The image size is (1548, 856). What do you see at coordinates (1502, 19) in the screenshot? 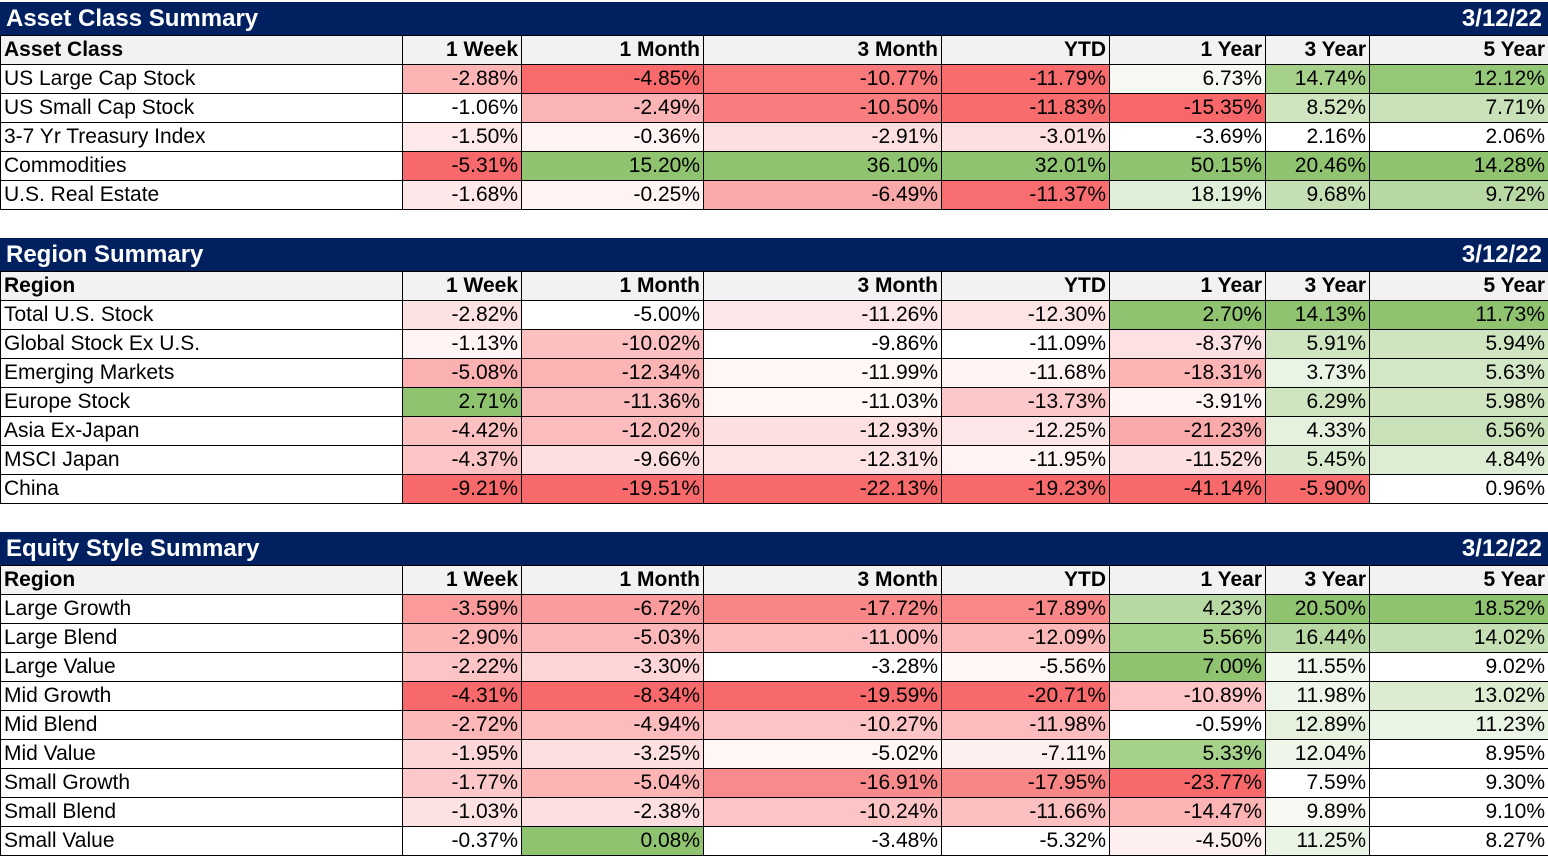
I see `section-date: 3/12/22` at bounding box center [1502, 19].